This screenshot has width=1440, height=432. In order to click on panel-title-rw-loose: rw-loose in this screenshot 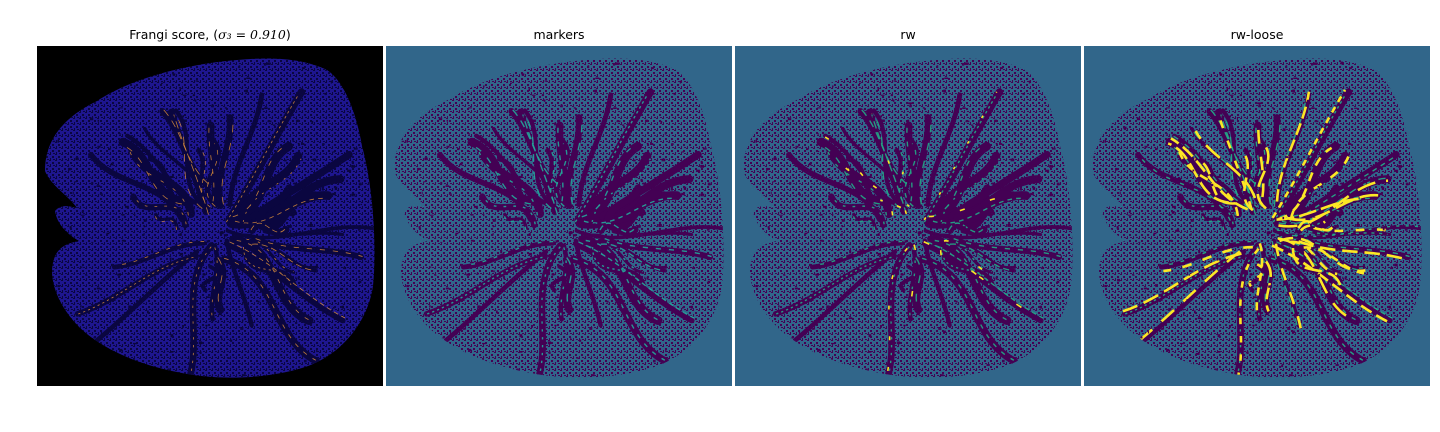, I will do `click(1257, 34)`.